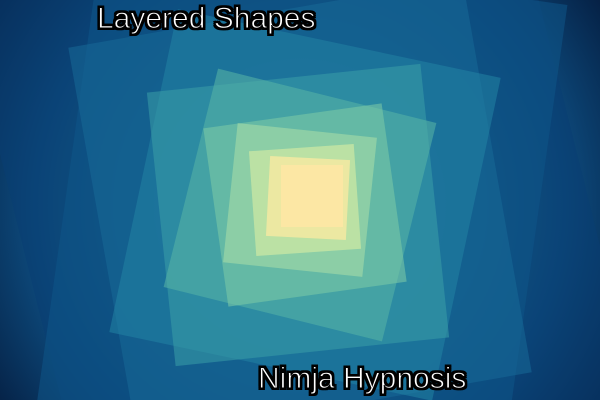 This screenshot has width=600, height=400. What do you see at coordinates (206, 19) in the screenshot?
I see `image-title: Layered Shapes` at bounding box center [206, 19].